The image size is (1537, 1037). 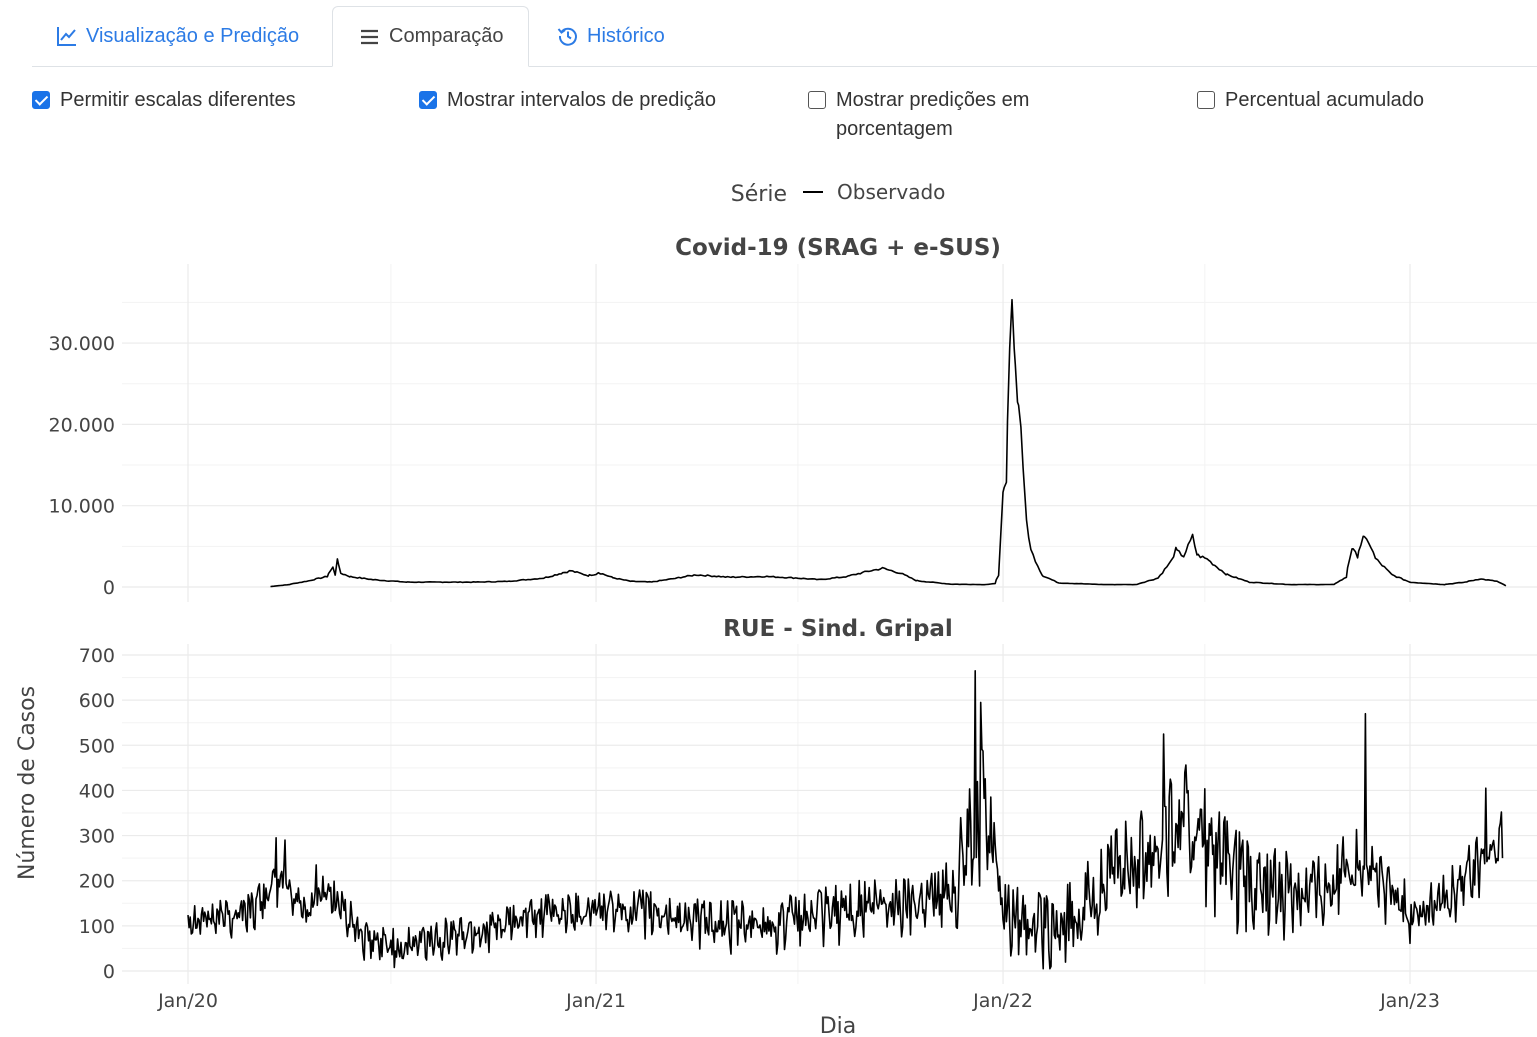 I want to click on y-tick-label: 400, so click(x=97, y=791).